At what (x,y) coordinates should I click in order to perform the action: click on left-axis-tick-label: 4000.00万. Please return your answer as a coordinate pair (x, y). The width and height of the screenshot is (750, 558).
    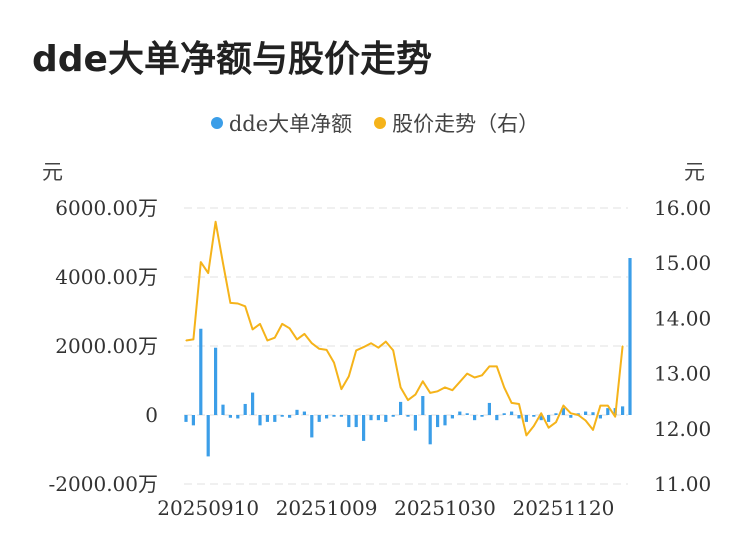
    Looking at the image, I should click on (106, 277).